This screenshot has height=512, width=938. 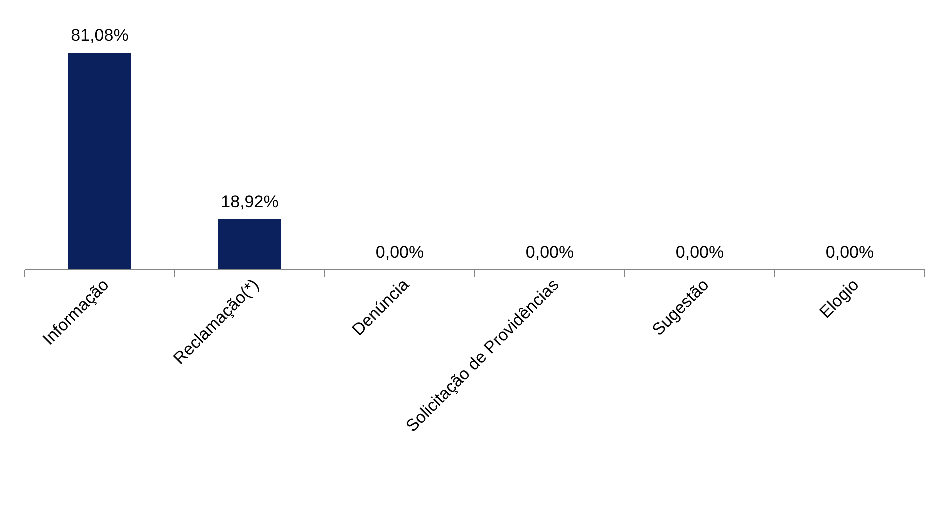 What do you see at coordinates (250, 202) in the screenshot?
I see `data-label: 18,92%` at bounding box center [250, 202].